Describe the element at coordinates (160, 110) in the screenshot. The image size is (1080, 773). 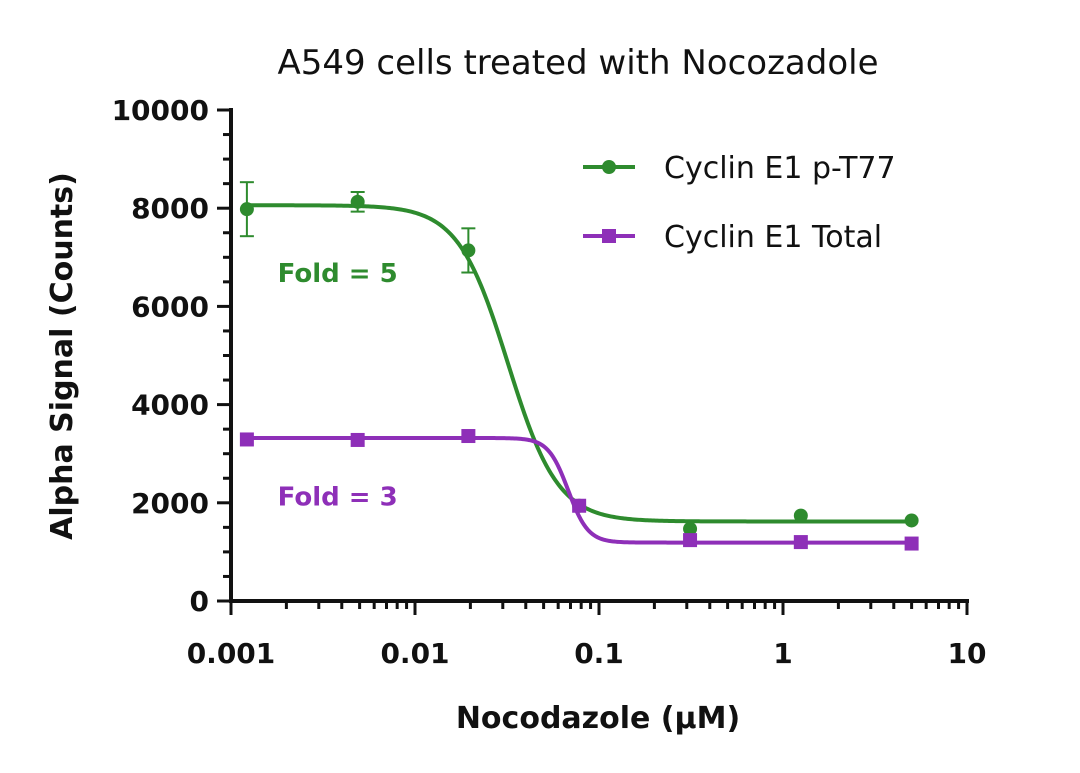
I see `y-tick-label: 10000` at that location.